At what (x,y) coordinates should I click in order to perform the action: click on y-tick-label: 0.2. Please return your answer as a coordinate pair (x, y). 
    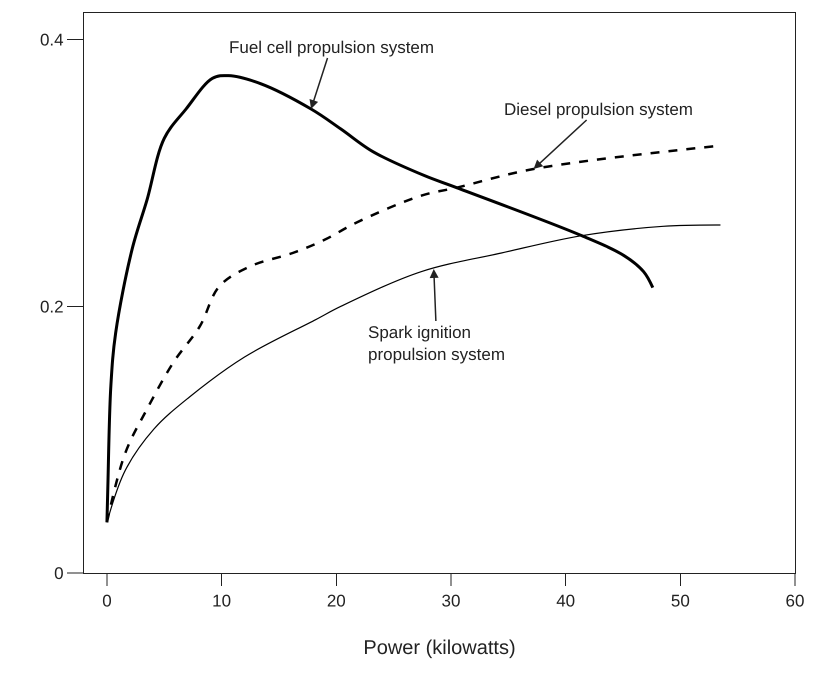
    Looking at the image, I should click on (52, 306).